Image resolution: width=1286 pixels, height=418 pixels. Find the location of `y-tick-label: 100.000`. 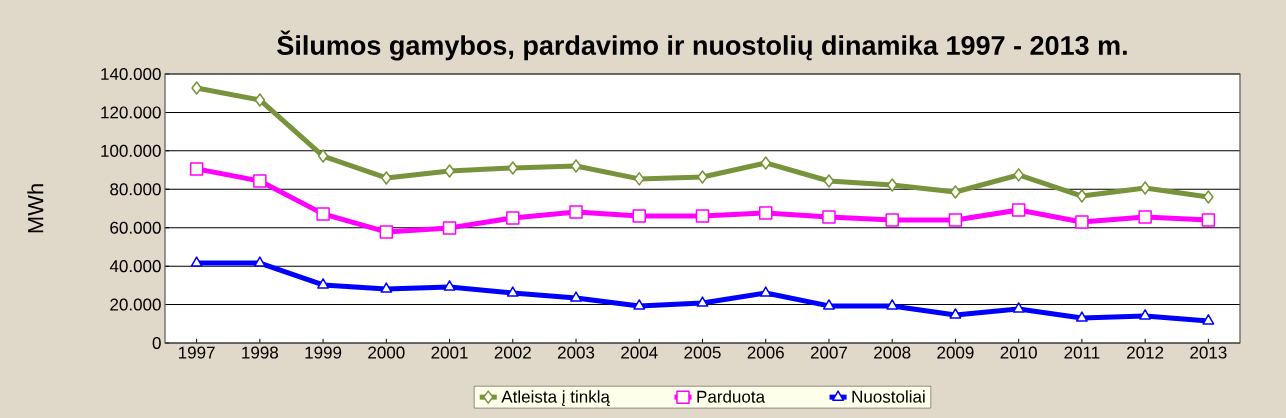

y-tick-label: 100.000 is located at coordinates (131, 150).